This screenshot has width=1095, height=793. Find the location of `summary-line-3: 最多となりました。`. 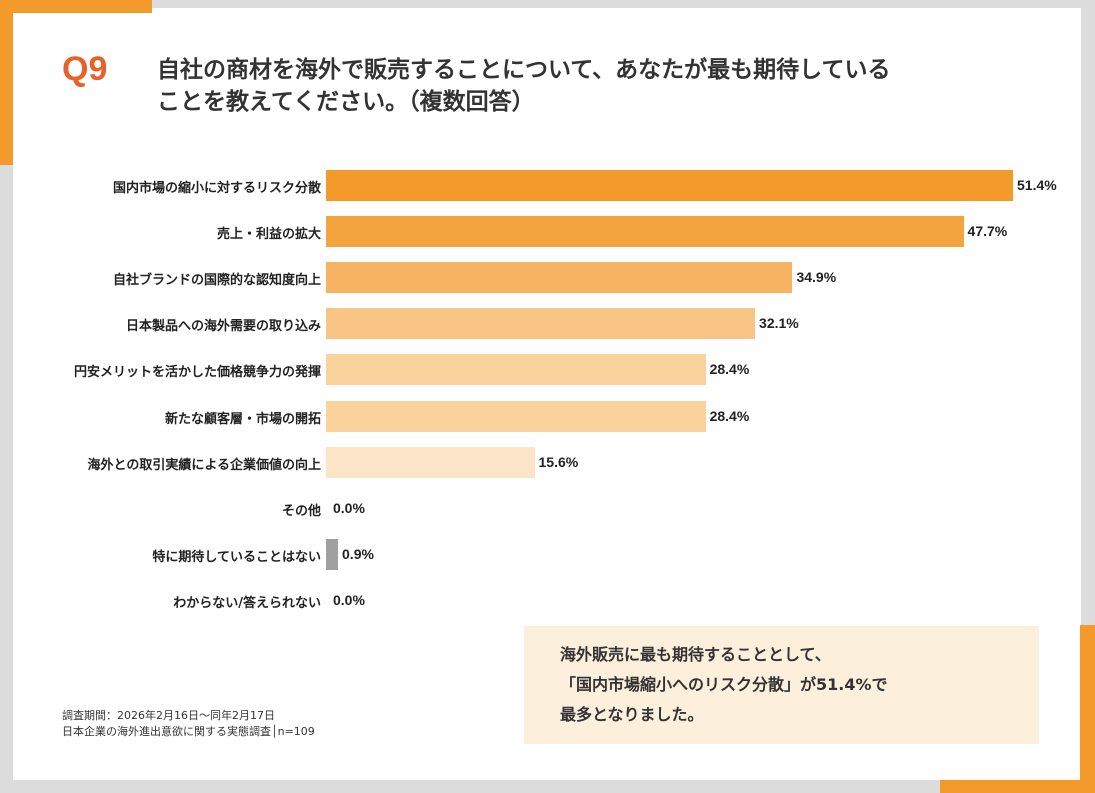

summary-line-3: 最多となりました。 is located at coordinates (632, 714).